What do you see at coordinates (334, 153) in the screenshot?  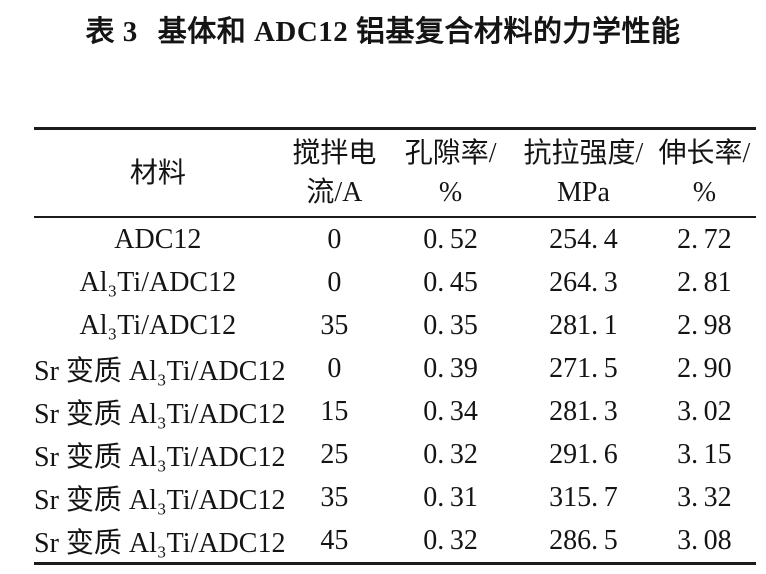 I see `col-header-stirring-current-line1: 搅拌电` at bounding box center [334, 153].